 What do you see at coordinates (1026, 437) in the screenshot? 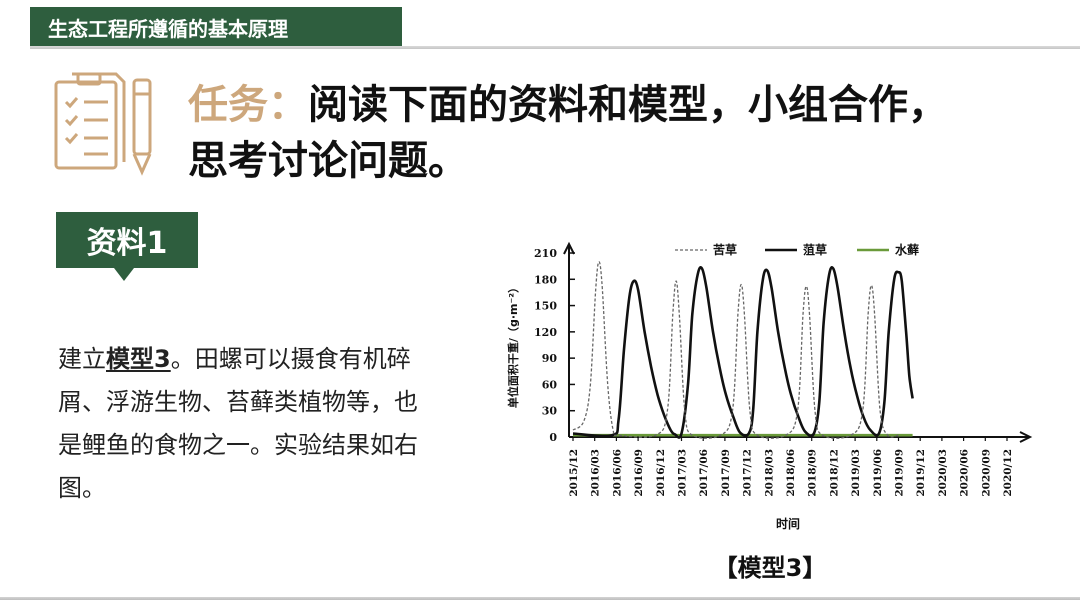
I see `x-axis-arrow` at bounding box center [1026, 437].